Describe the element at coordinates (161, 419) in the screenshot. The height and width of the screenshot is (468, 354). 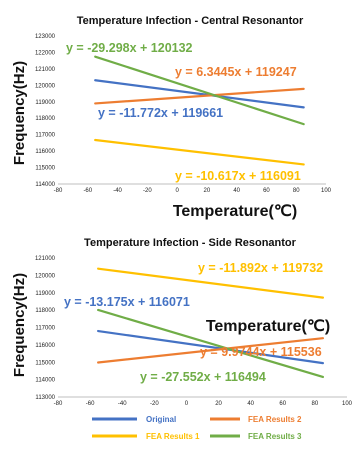
I see `legend-label-original: Original` at that location.